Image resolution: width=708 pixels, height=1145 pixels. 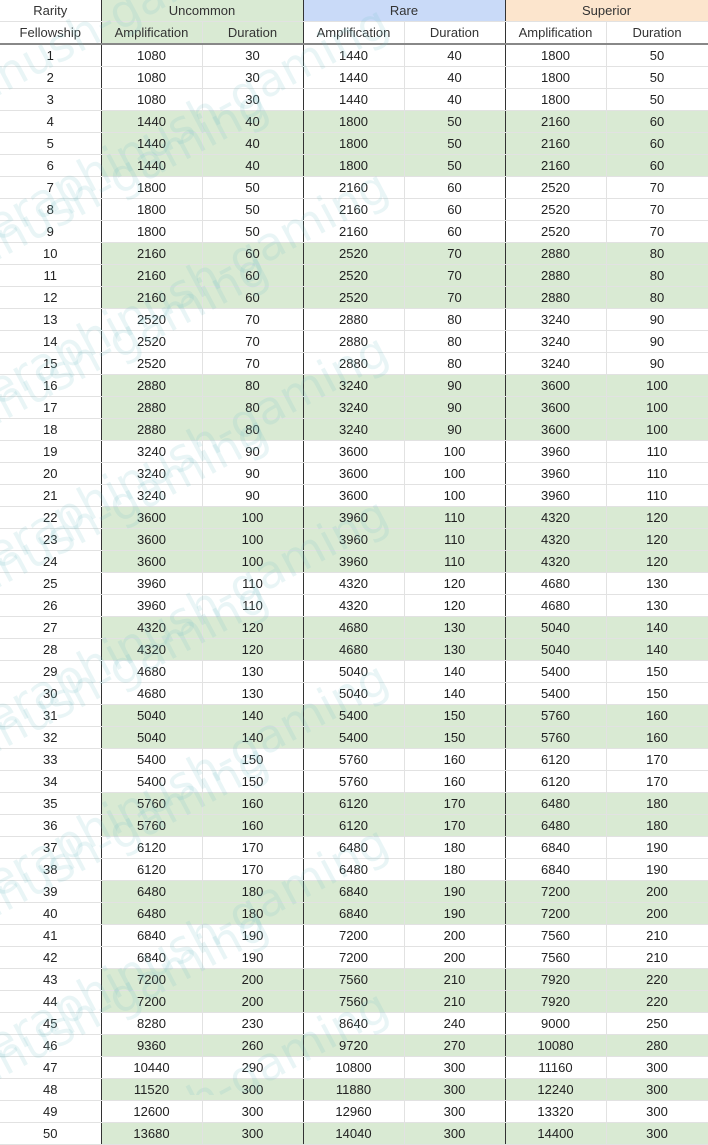 What do you see at coordinates (253, 1067) in the screenshot?
I see `duration-cell: 290` at bounding box center [253, 1067].